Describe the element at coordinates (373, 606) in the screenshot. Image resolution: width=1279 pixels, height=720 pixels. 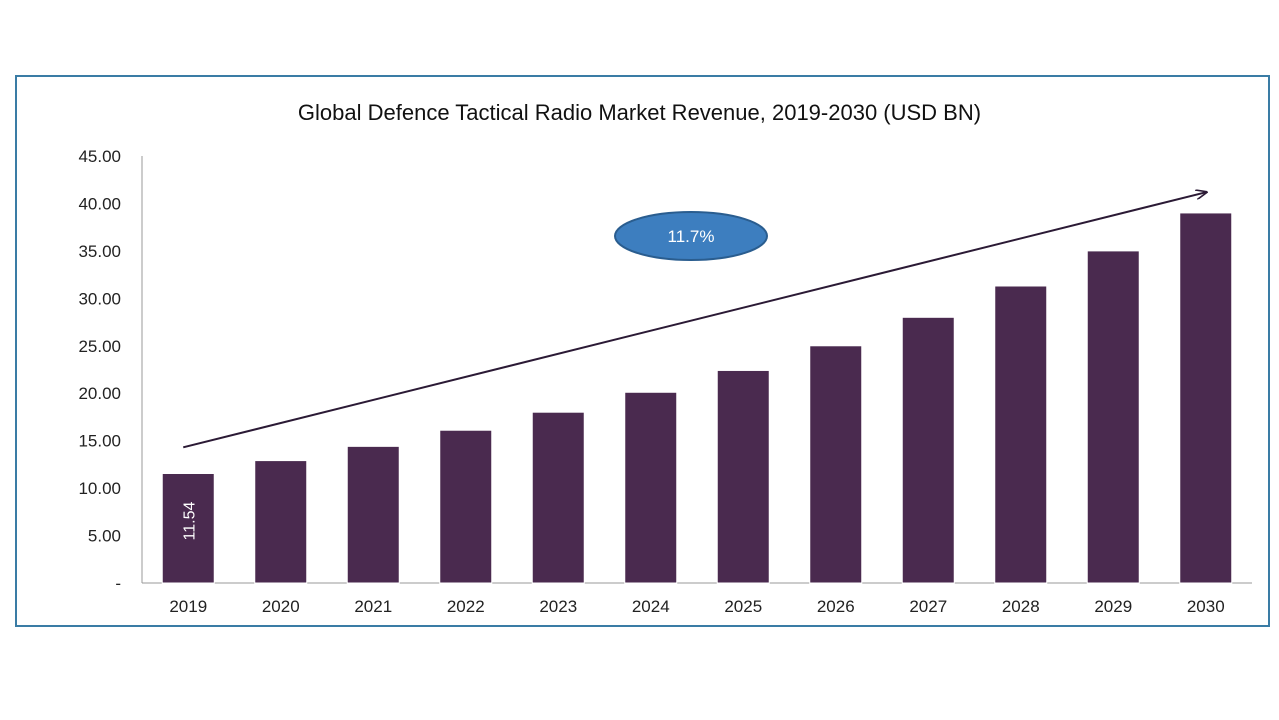
I see `x-tick-label: 2021` at that location.